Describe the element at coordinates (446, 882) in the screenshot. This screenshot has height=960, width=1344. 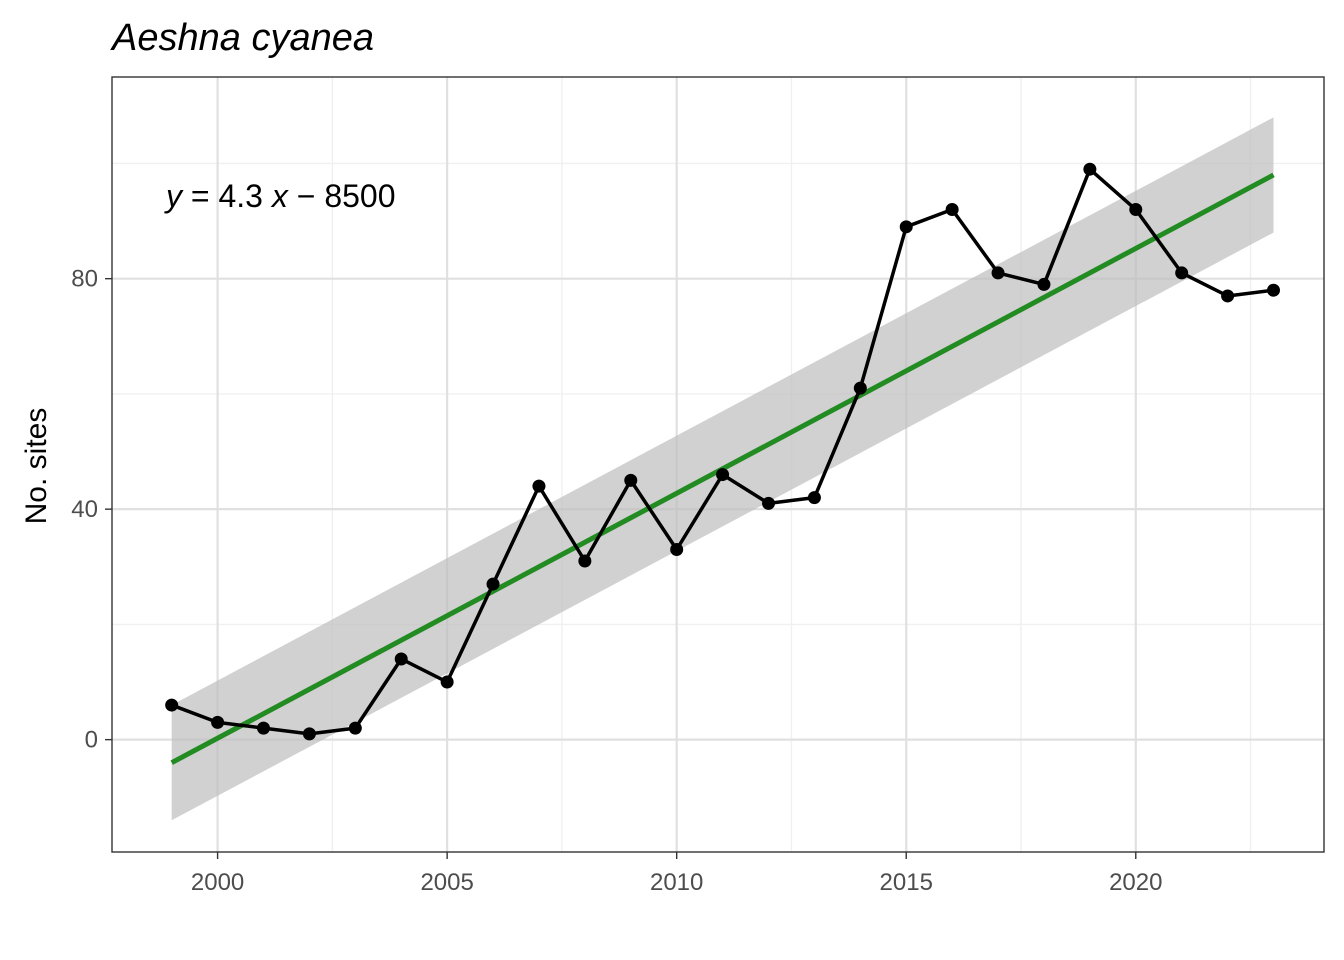
I see `x-tick-label: 2005` at that location.